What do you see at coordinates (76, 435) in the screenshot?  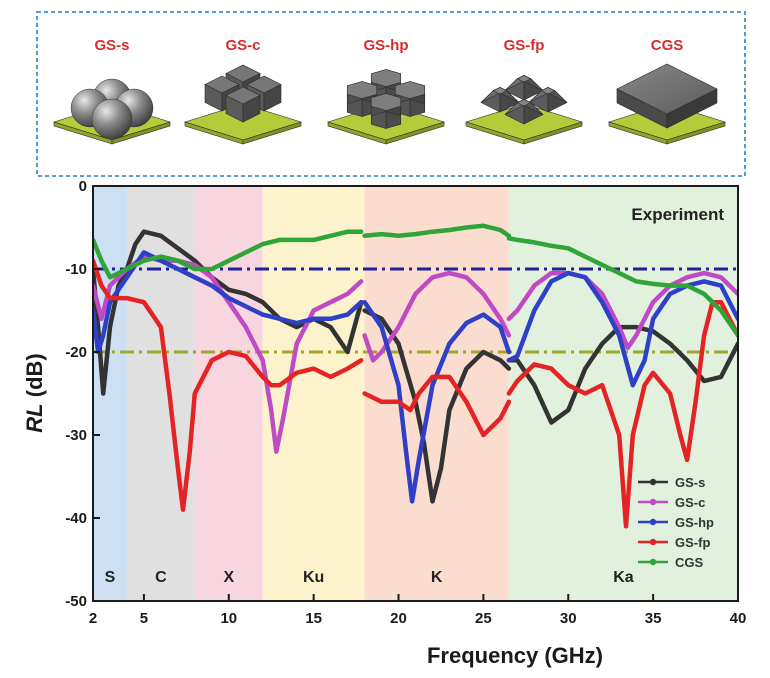 I see `y-tick-label: -30` at bounding box center [76, 435].